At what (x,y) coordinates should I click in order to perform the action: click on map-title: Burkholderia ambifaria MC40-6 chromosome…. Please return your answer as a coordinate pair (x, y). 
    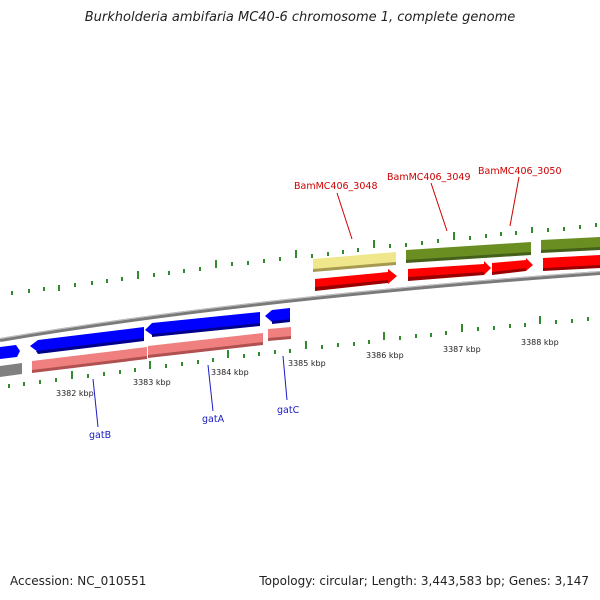
    Looking at the image, I should click on (300, 17).